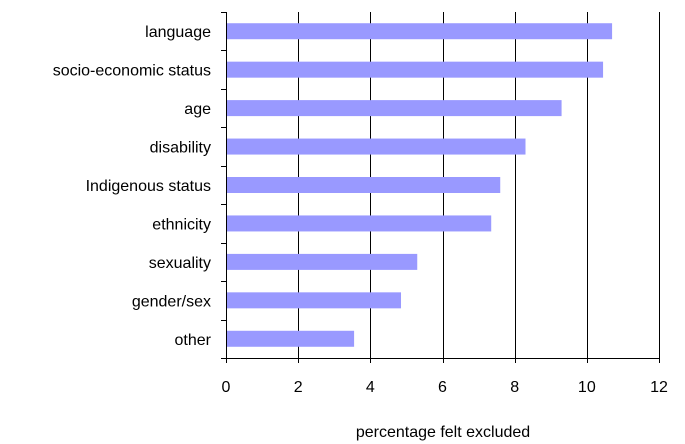 This screenshot has width=685, height=444. I want to click on x-tick-label: 12, so click(659, 387).